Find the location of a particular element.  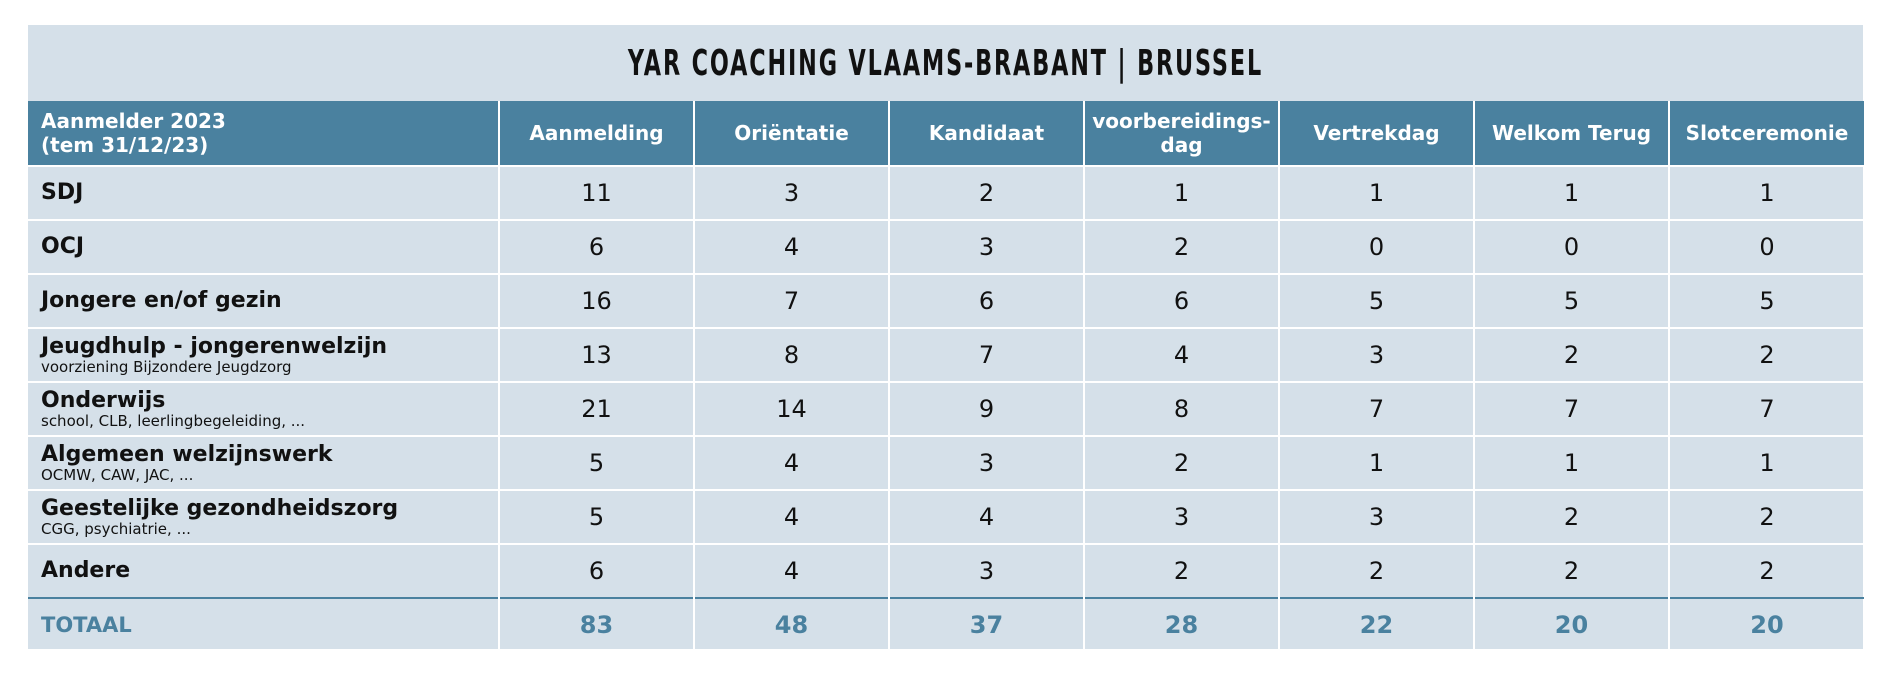

table-title: YAR COACHING VLAAMS-BRABANT | BRUSSEL is located at coordinates (945, 63).